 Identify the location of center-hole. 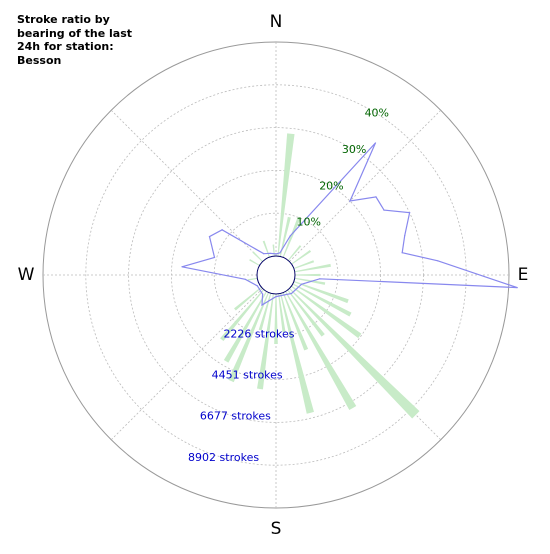
(276, 275).